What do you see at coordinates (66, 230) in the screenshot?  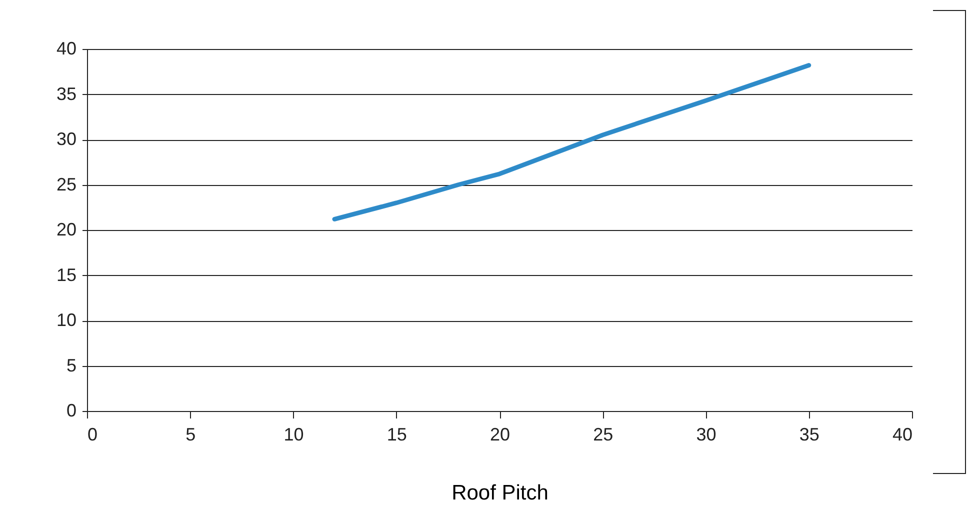 I see `y-tick-label: 20` at bounding box center [66, 230].